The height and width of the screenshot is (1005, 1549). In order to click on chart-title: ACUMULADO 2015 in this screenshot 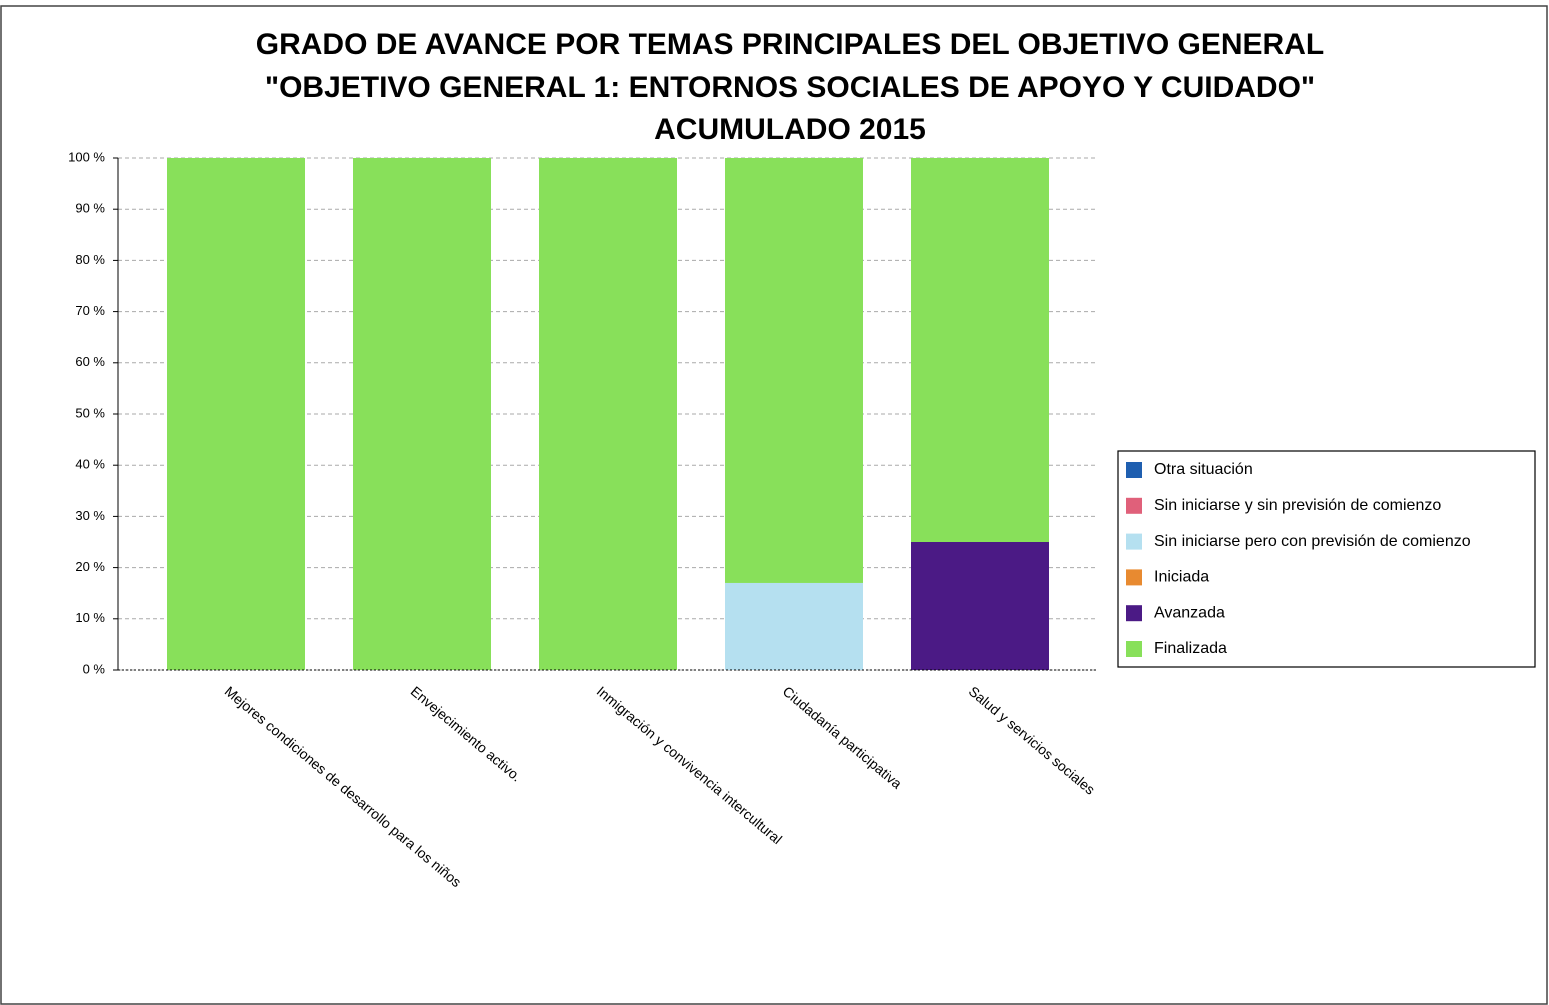, I will do `click(790, 129)`.